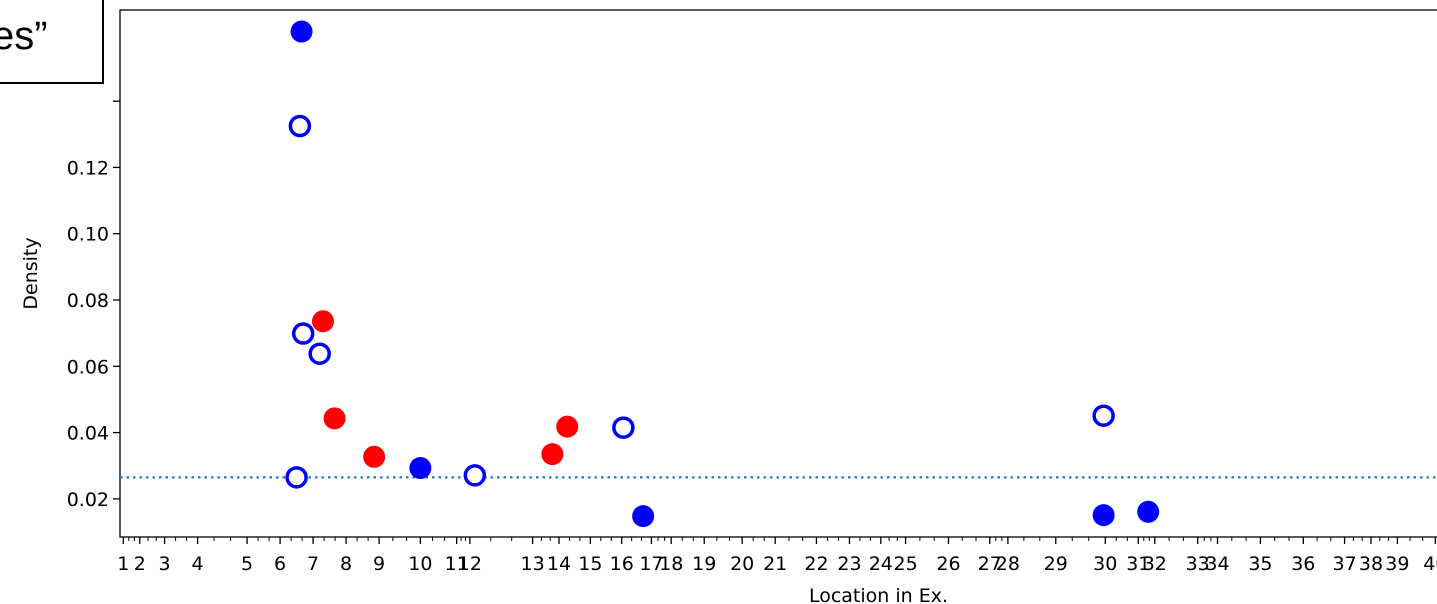 Image resolution: width=1437 pixels, height=604 pixels. Describe the element at coordinates (52, 42) in the screenshot. I see `legend-box: es”` at that location.